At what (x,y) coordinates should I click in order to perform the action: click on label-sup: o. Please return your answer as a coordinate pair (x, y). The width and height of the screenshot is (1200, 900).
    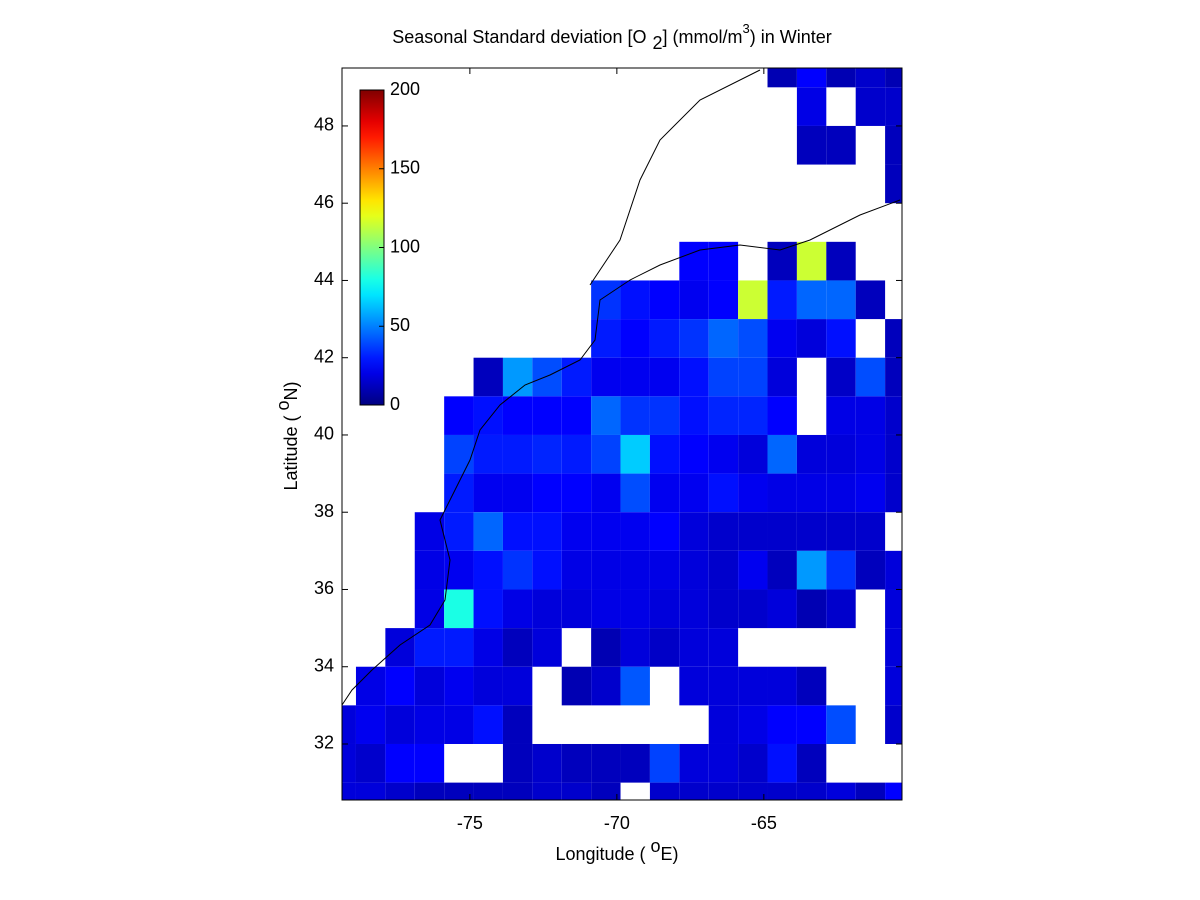
    Looking at the image, I should click on (656, 846).